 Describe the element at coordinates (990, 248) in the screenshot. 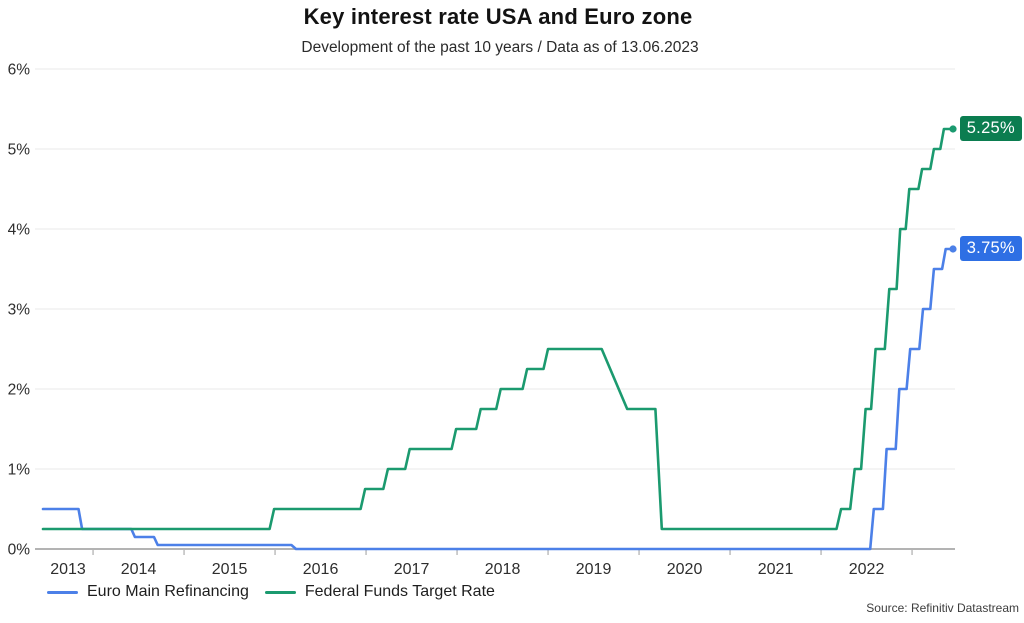

I see `euro-end-value-badge: 3.75%` at that location.